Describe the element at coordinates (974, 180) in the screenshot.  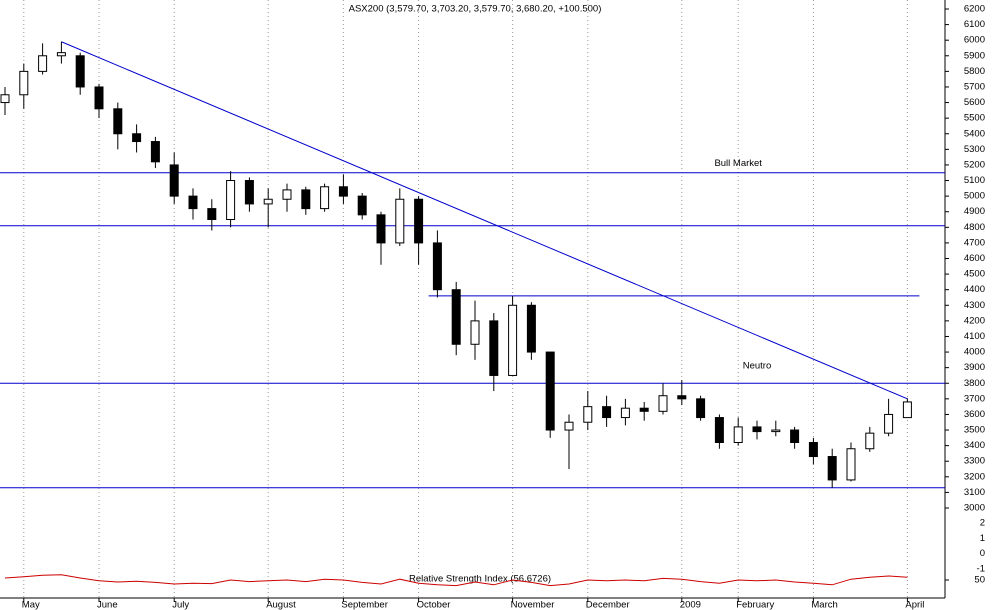
I see `y-tick-label: 5100` at that location.